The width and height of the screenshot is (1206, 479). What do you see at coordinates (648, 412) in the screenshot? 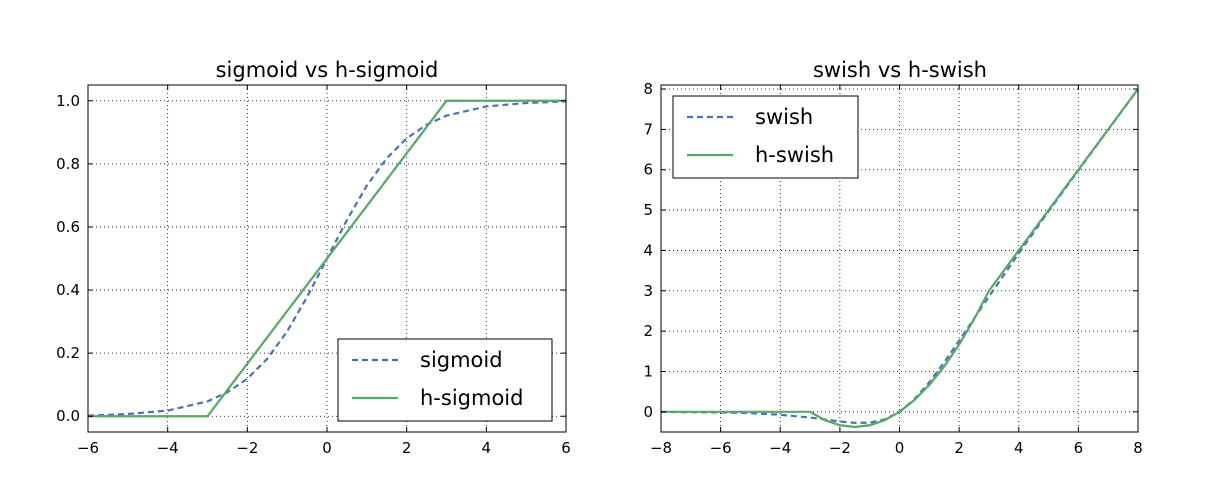
I see `y-tick-label: 0` at bounding box center [648, 412].